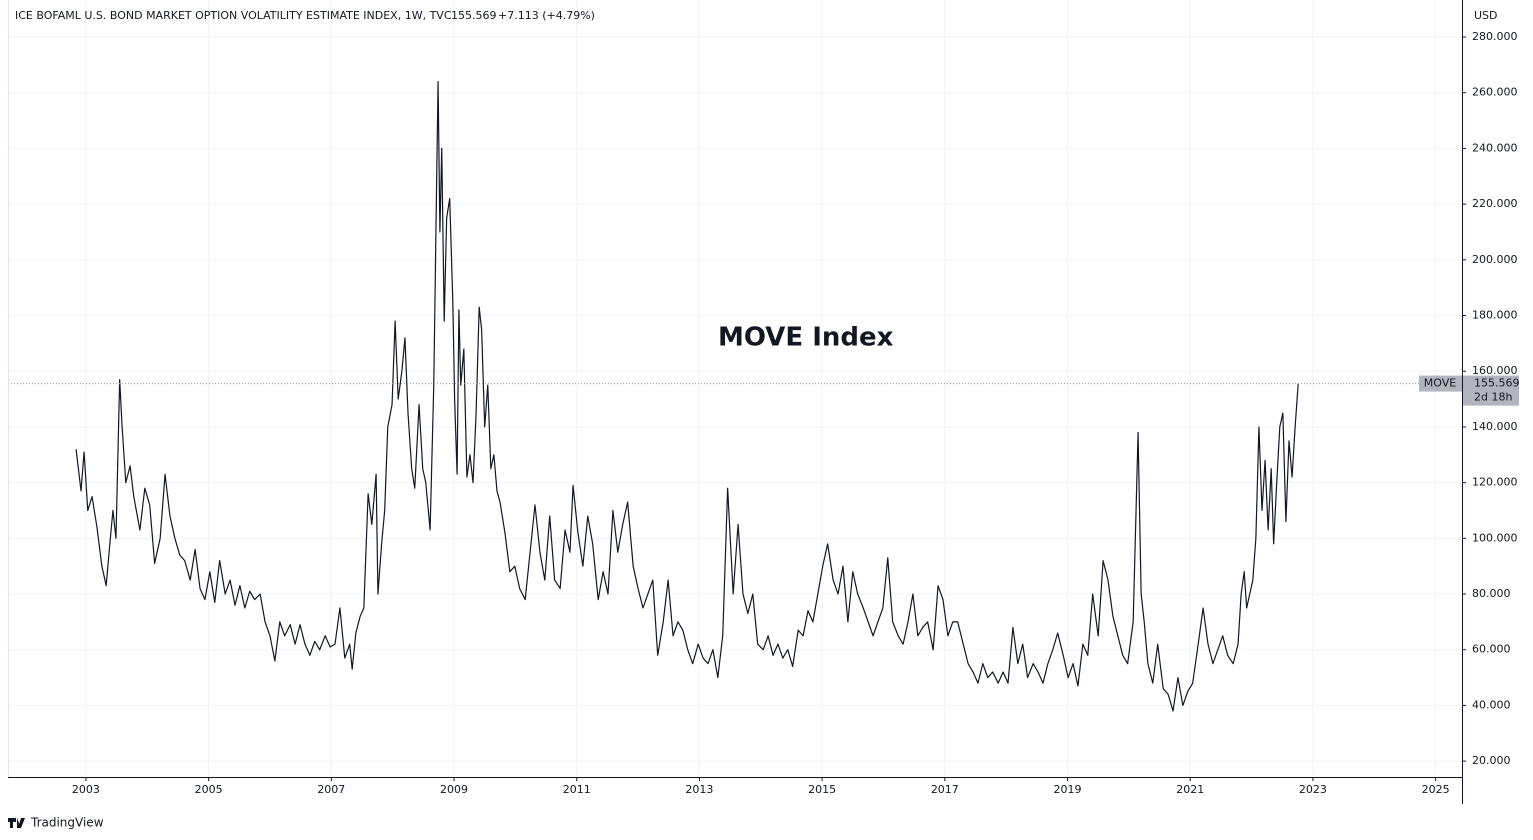 The image size is (1533, 840). Describe the element at coordinates (1486, 15) in the screenshot. I see `currency: USD` at that location.